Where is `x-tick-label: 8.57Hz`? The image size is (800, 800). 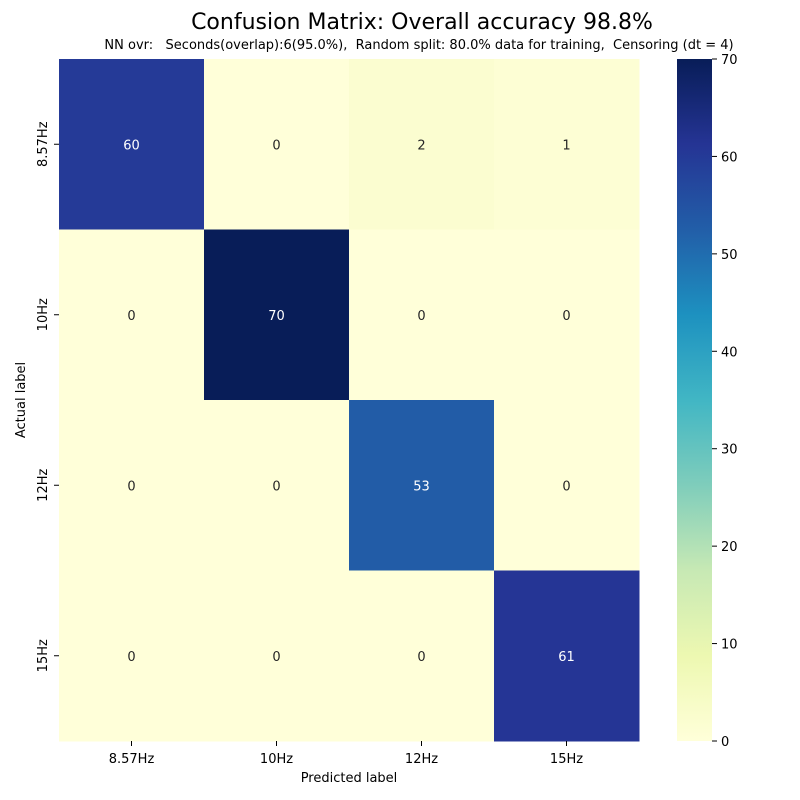
x-tick-label: 8.57Hz is located at coordinates (132, 759).